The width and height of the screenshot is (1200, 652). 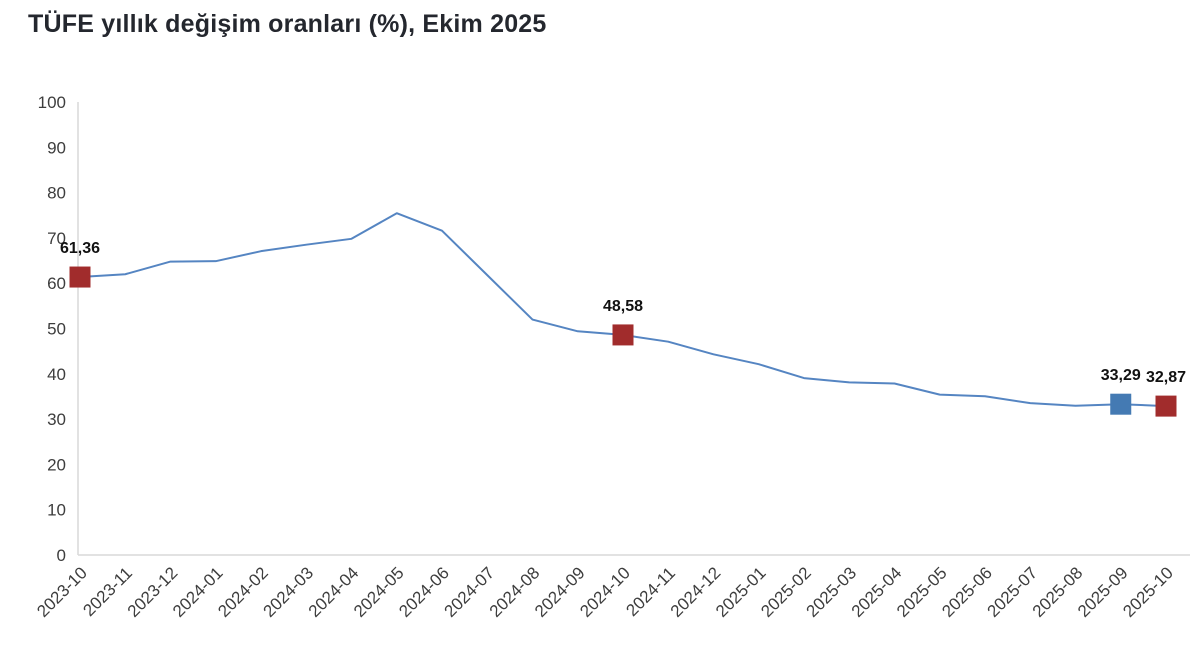 I want to click on y-axis-tick-label: 60, so click(x=56, y=283).